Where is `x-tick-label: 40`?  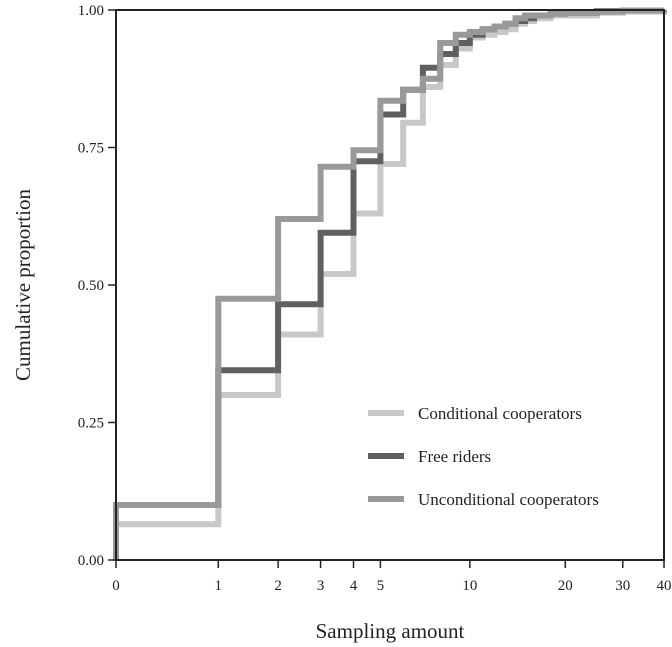
x-tick-label: 40 is located at coordinates (664, 586).